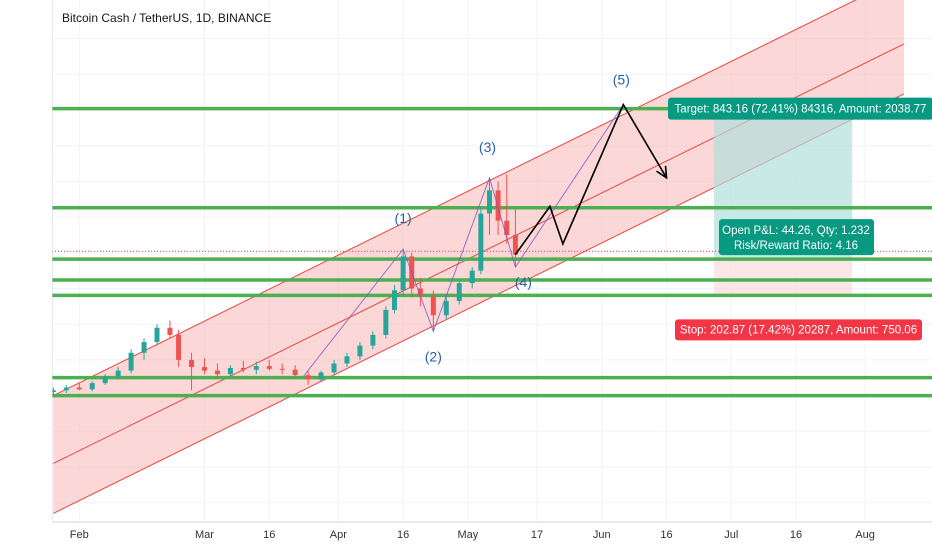 The height and width of the screenshot is (550, 932). Describe the element at coordinates (731, 535) in the screenshot. I see `time-tick-label: Jul` at that location.